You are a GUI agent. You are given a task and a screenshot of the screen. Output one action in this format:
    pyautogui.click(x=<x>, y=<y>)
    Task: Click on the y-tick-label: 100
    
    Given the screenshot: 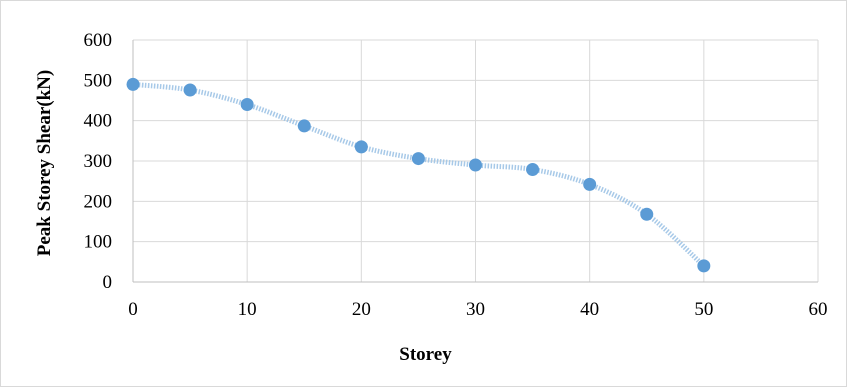 What is the action you would take?
    pyautogui.click(x=98, y=242)
    